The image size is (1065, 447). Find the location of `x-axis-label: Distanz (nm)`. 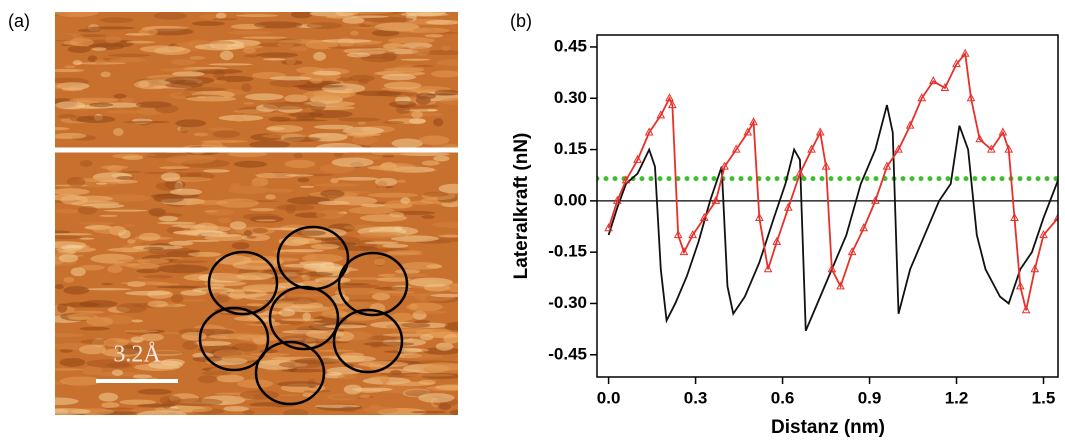

x-axis-label: Distanz (nm) is located at coordinates (828, 427).